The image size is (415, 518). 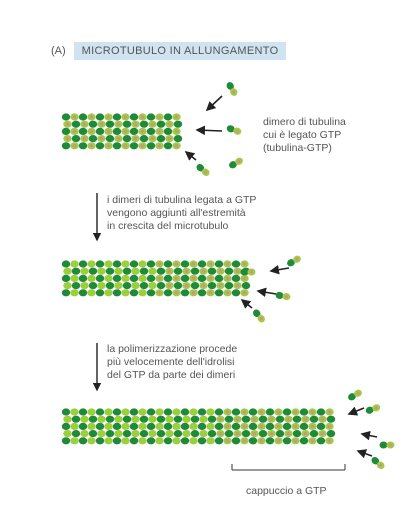 What do you see at coordinates (176, 213) in the screenshot?
I see `step1-line: vengono aggiunti all'estremità` at bounding box center [176, 213].